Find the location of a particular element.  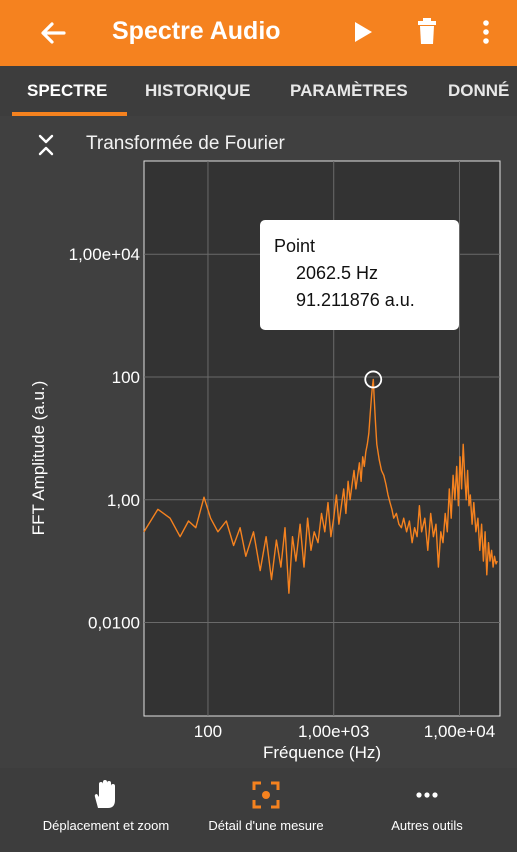

y-tick-label: 1,00e+04 is located at coordinates (104, 254).